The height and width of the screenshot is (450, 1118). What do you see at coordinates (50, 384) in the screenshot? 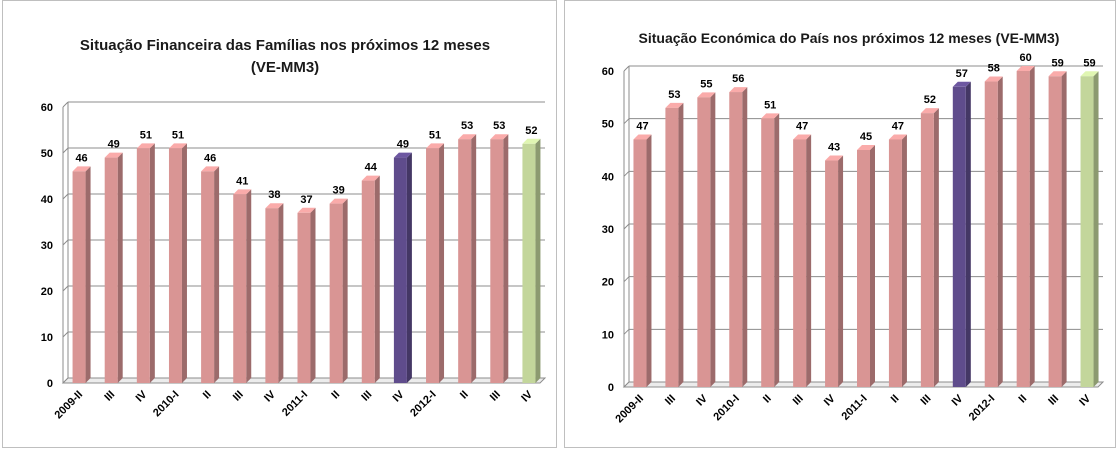
I see `y-tick-label: 0` at bounding box center [50, 384].